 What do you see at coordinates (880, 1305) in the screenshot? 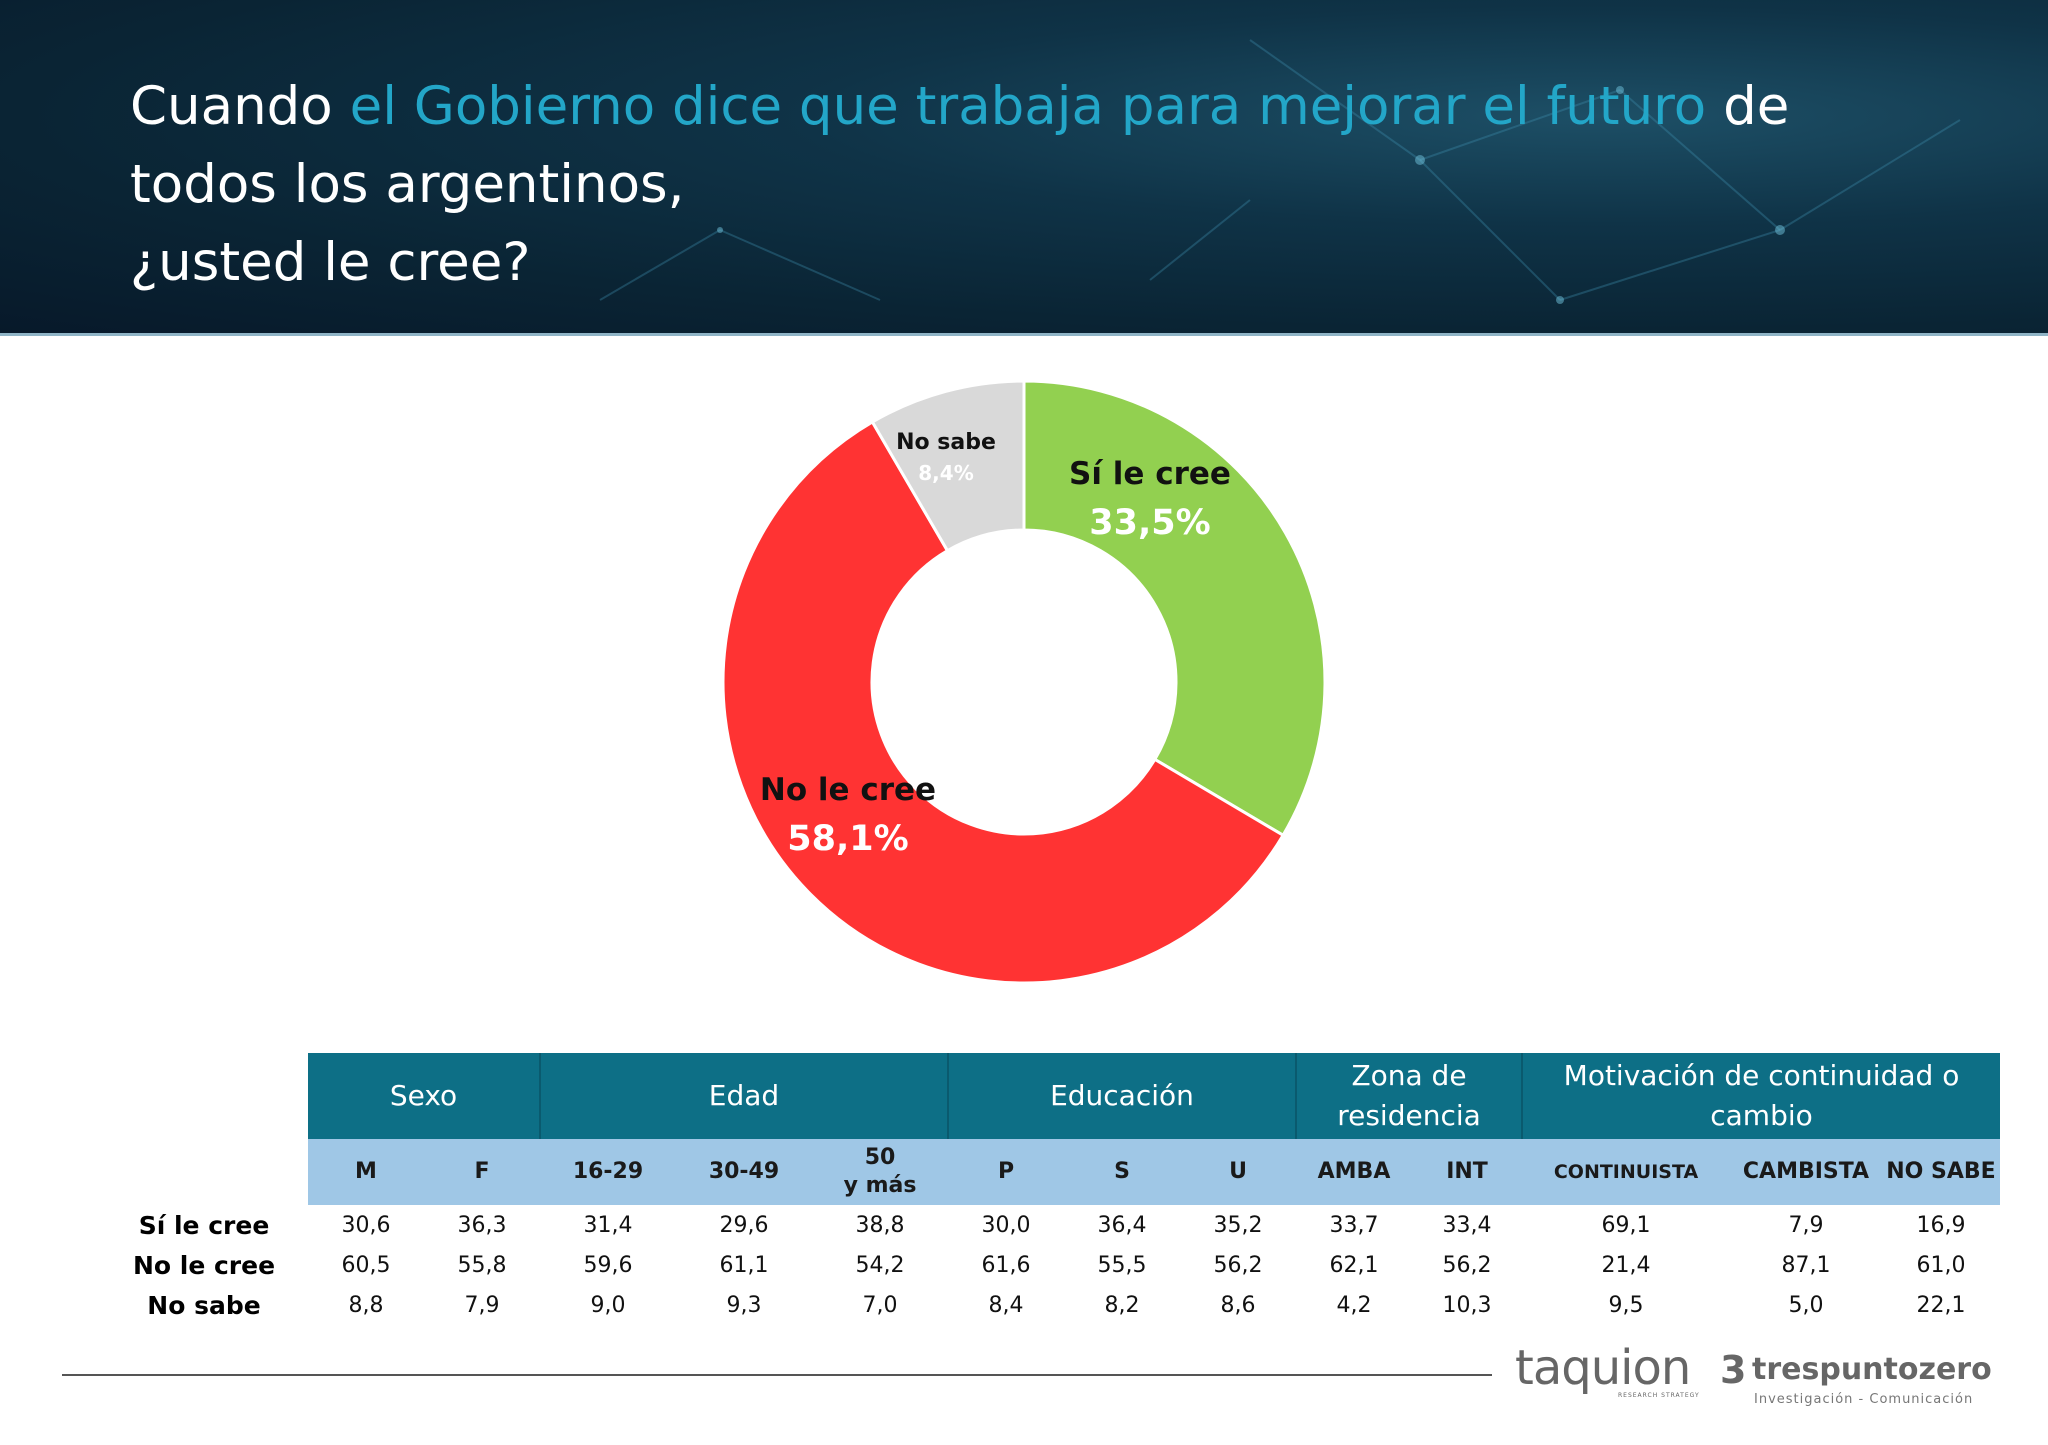
I see `table-cell: 7,0` at bounding box center [880, 1305].